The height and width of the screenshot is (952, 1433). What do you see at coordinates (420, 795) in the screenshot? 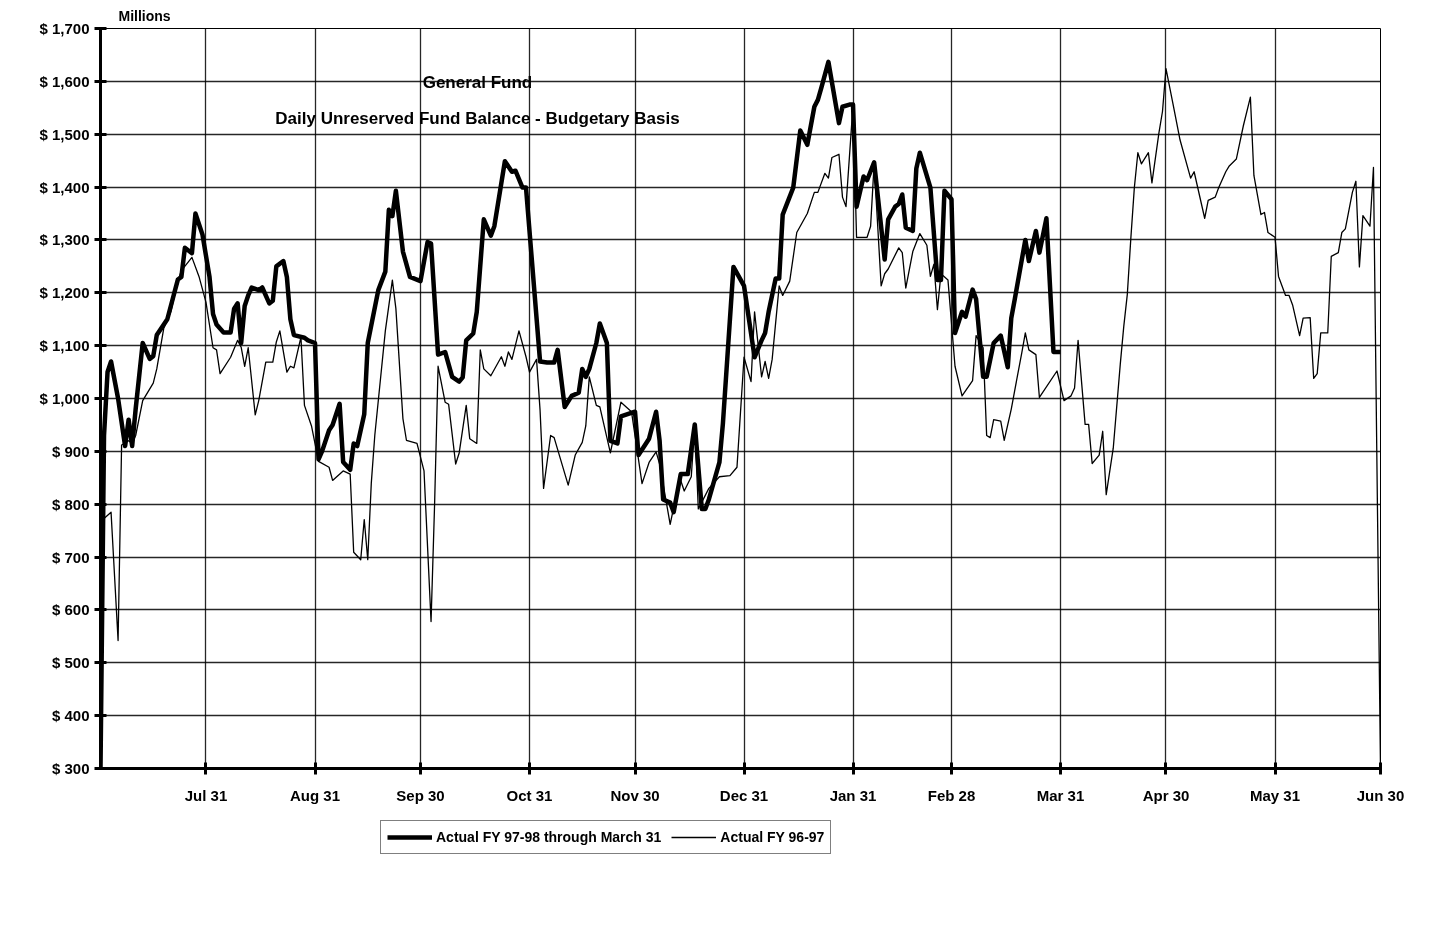
I see `x-tick-label: Sep 30` at bounding box center [420, 795].